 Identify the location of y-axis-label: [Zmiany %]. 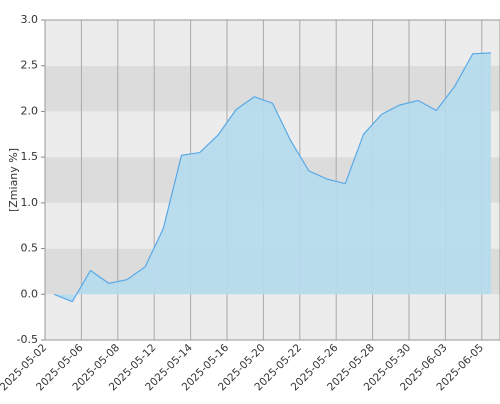
(13, 180).